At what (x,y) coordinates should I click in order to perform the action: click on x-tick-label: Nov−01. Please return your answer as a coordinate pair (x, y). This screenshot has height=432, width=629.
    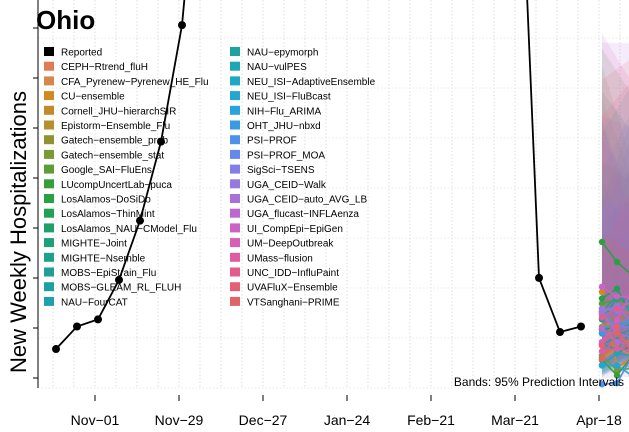
    Looking at the image, I should click on (95, 420).